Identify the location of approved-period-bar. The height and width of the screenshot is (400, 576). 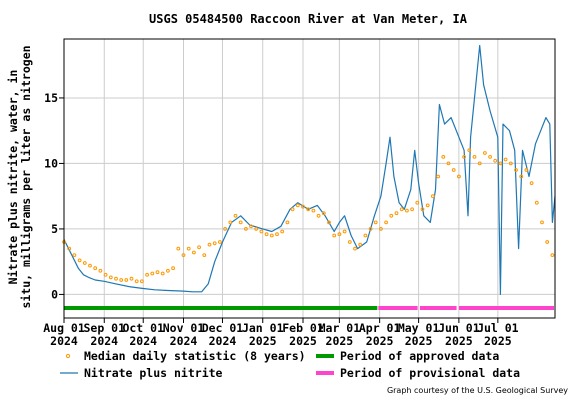
(221, 308).